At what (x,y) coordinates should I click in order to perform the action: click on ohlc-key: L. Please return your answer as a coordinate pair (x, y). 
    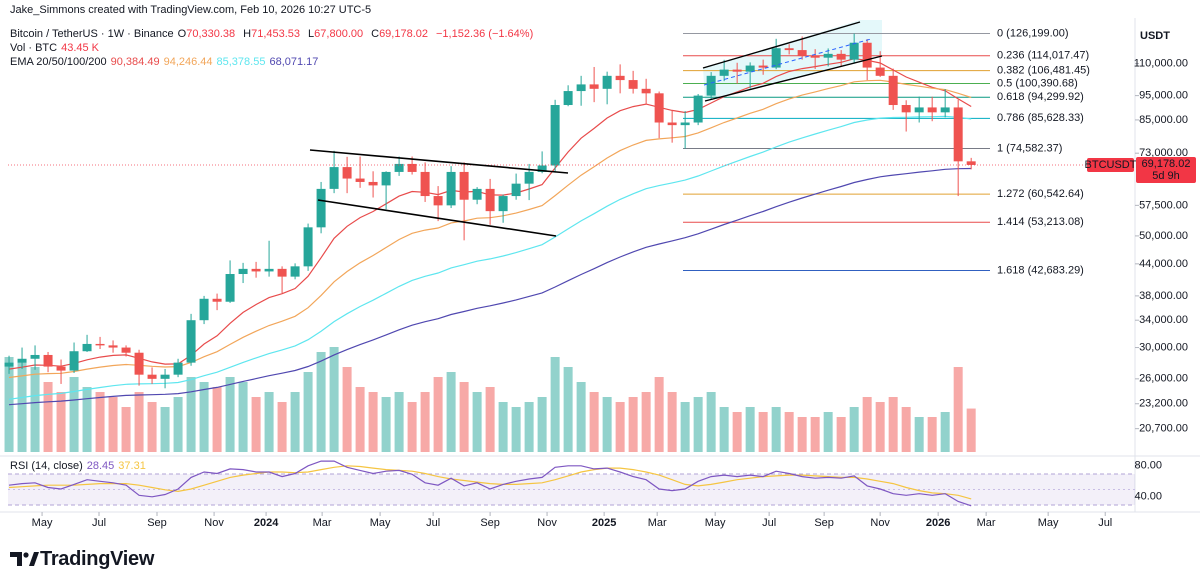
    Looking at the image, I should click on (311, 34).